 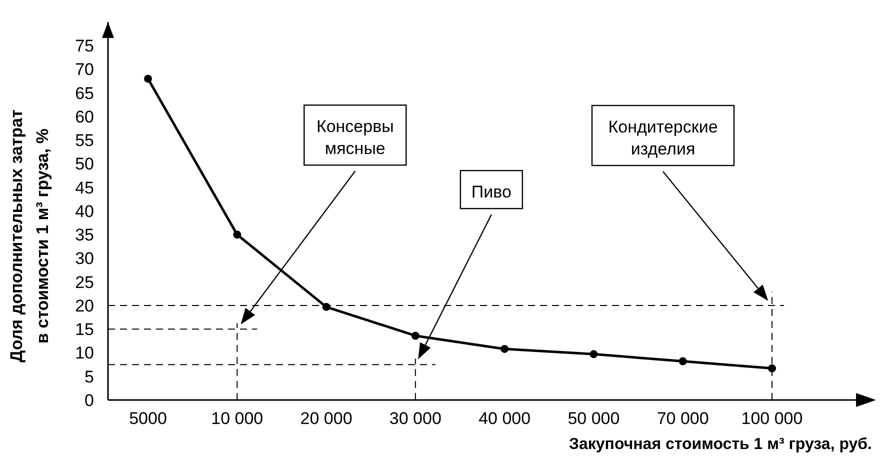 What do you see at coordinates (84, 116) in the screenshot?
I see `y-tick-label: 60` at bounding box center [84, 116].